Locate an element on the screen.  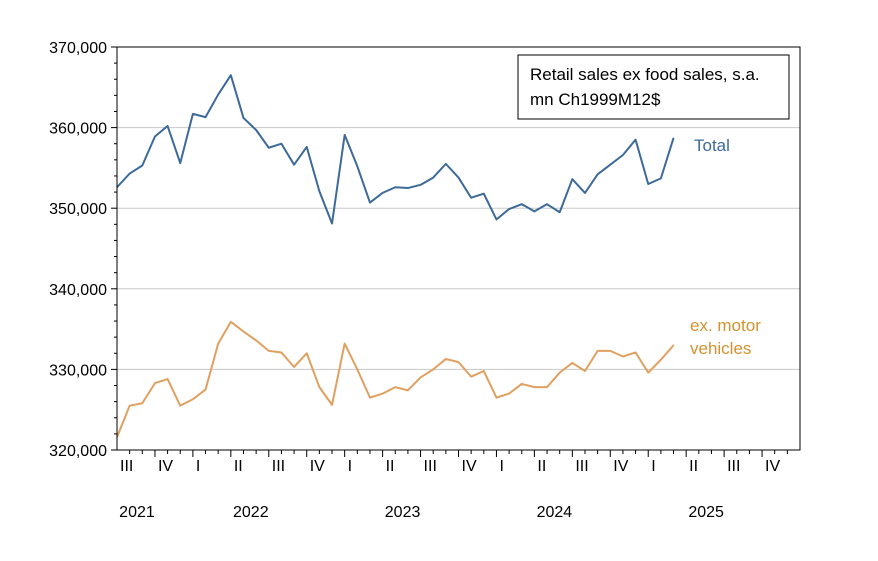
y-tick-label: 330,000 is located at coordinates (78, 370).